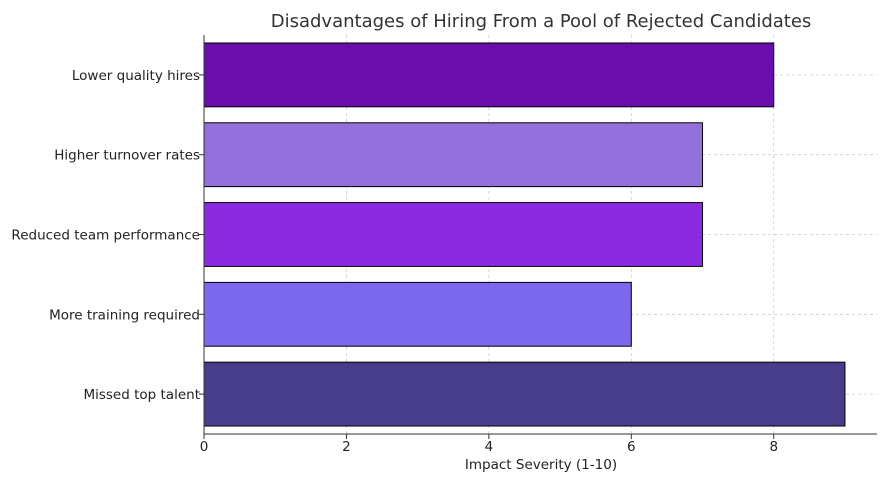 Image resolution: width=881 pixels, height=495 pixels. What do you see at coordinates (524, 394) in the screenshot?
I see `bar-missed-top-talent` at bounding box center [524, 394].